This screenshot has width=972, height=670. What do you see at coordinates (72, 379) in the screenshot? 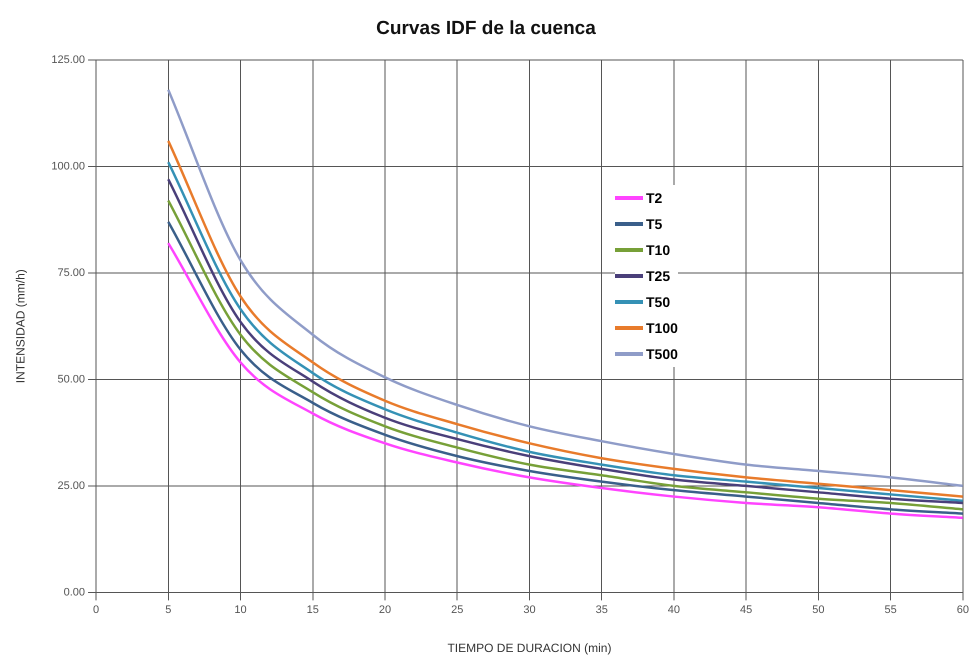
I see `y-tick-label: 50.00` at bounding box center [72, 379].